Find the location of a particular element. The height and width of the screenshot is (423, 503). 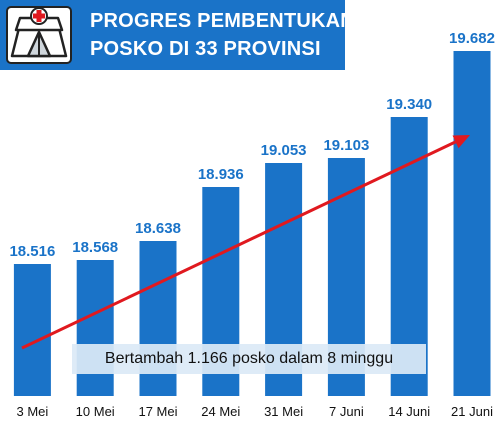

chart-title-line-1: PROGRES PEMBENTUKAN is located at coordinates (222, 21).